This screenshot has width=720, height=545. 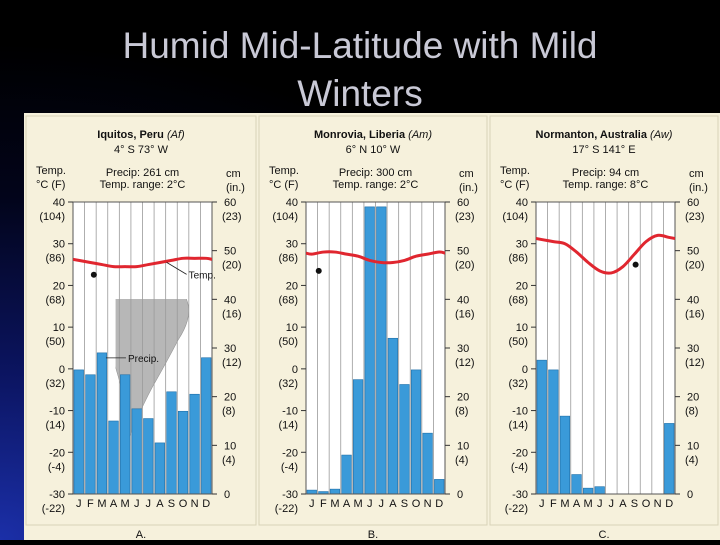 I want to click on temp-tick-label: -30, so click(x=290, y=495).